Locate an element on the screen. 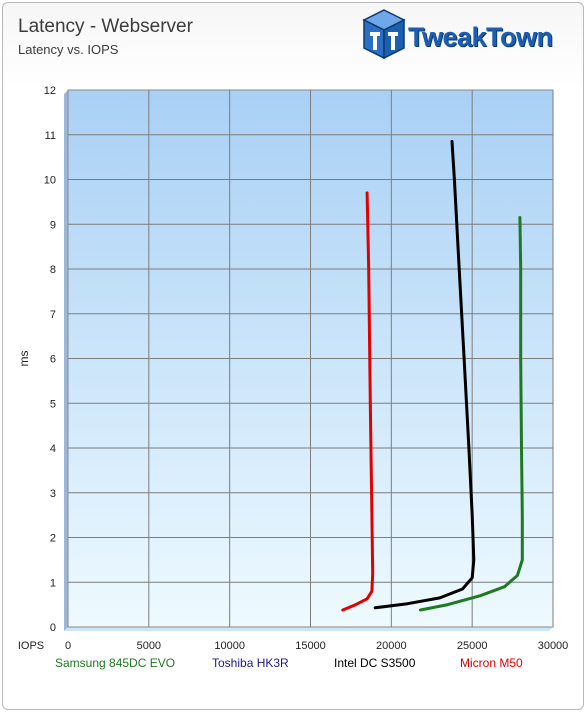 Image resolution: width=588 pixels, height=714 pixels. chart-title: Latency - Webserver is located at coordinates (105, 26).